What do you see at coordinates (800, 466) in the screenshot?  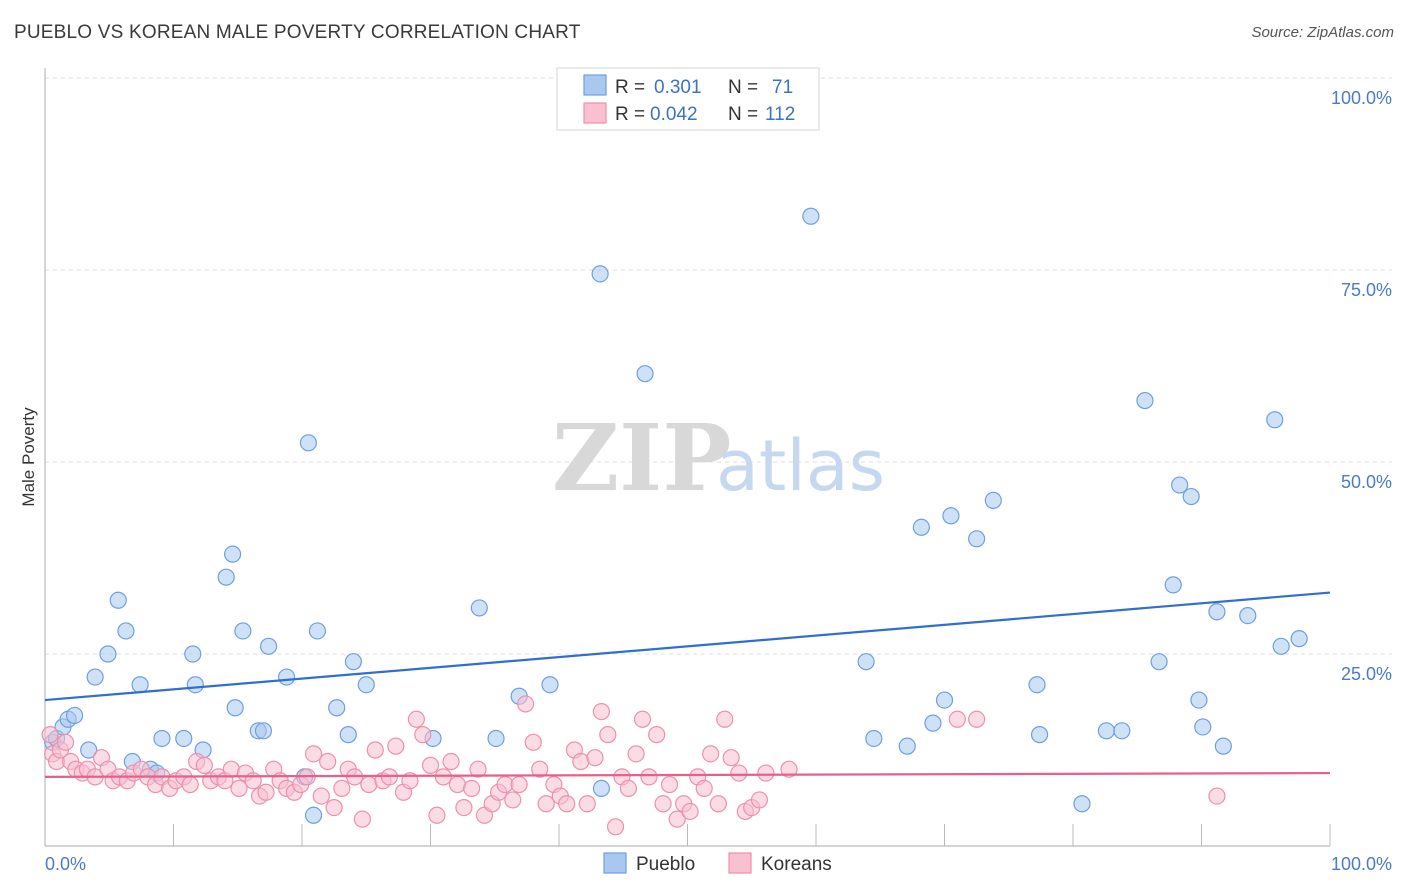 I see `watermark-atlas: atlas` at bounding box center [800, 466].